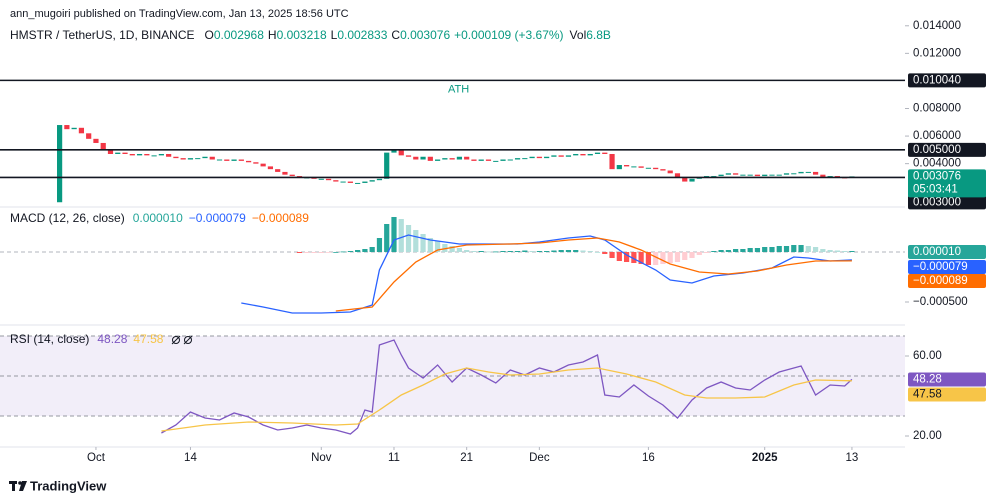 The image size is (989, 500). What do you see at coordinates (852, 458) in the screenshot?
I see `x-tick-label: 13` at bounding box center [852, 458].